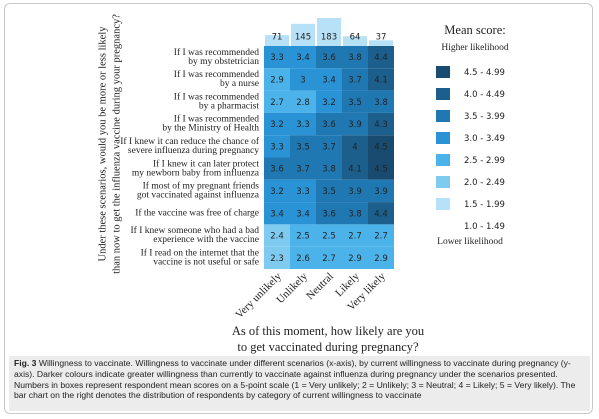 The width and height of the screenshot is (599, 419). What do you see at coordinates (381, 125) in the screenshot?
I see `cell-label: 4.3` at bounding box center [381, 125].